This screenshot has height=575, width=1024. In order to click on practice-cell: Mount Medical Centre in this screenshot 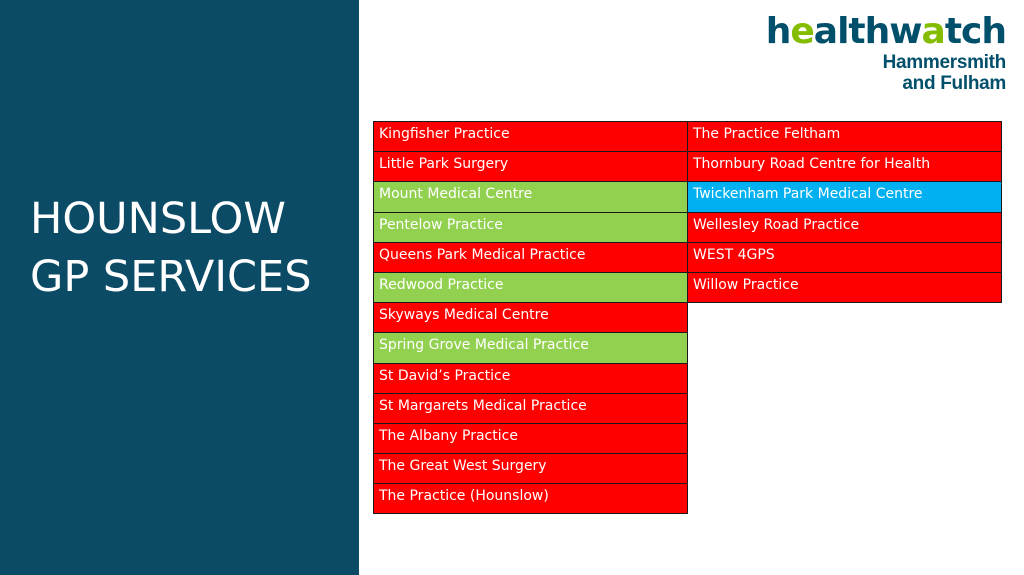, I will do `click(531, 197)`.